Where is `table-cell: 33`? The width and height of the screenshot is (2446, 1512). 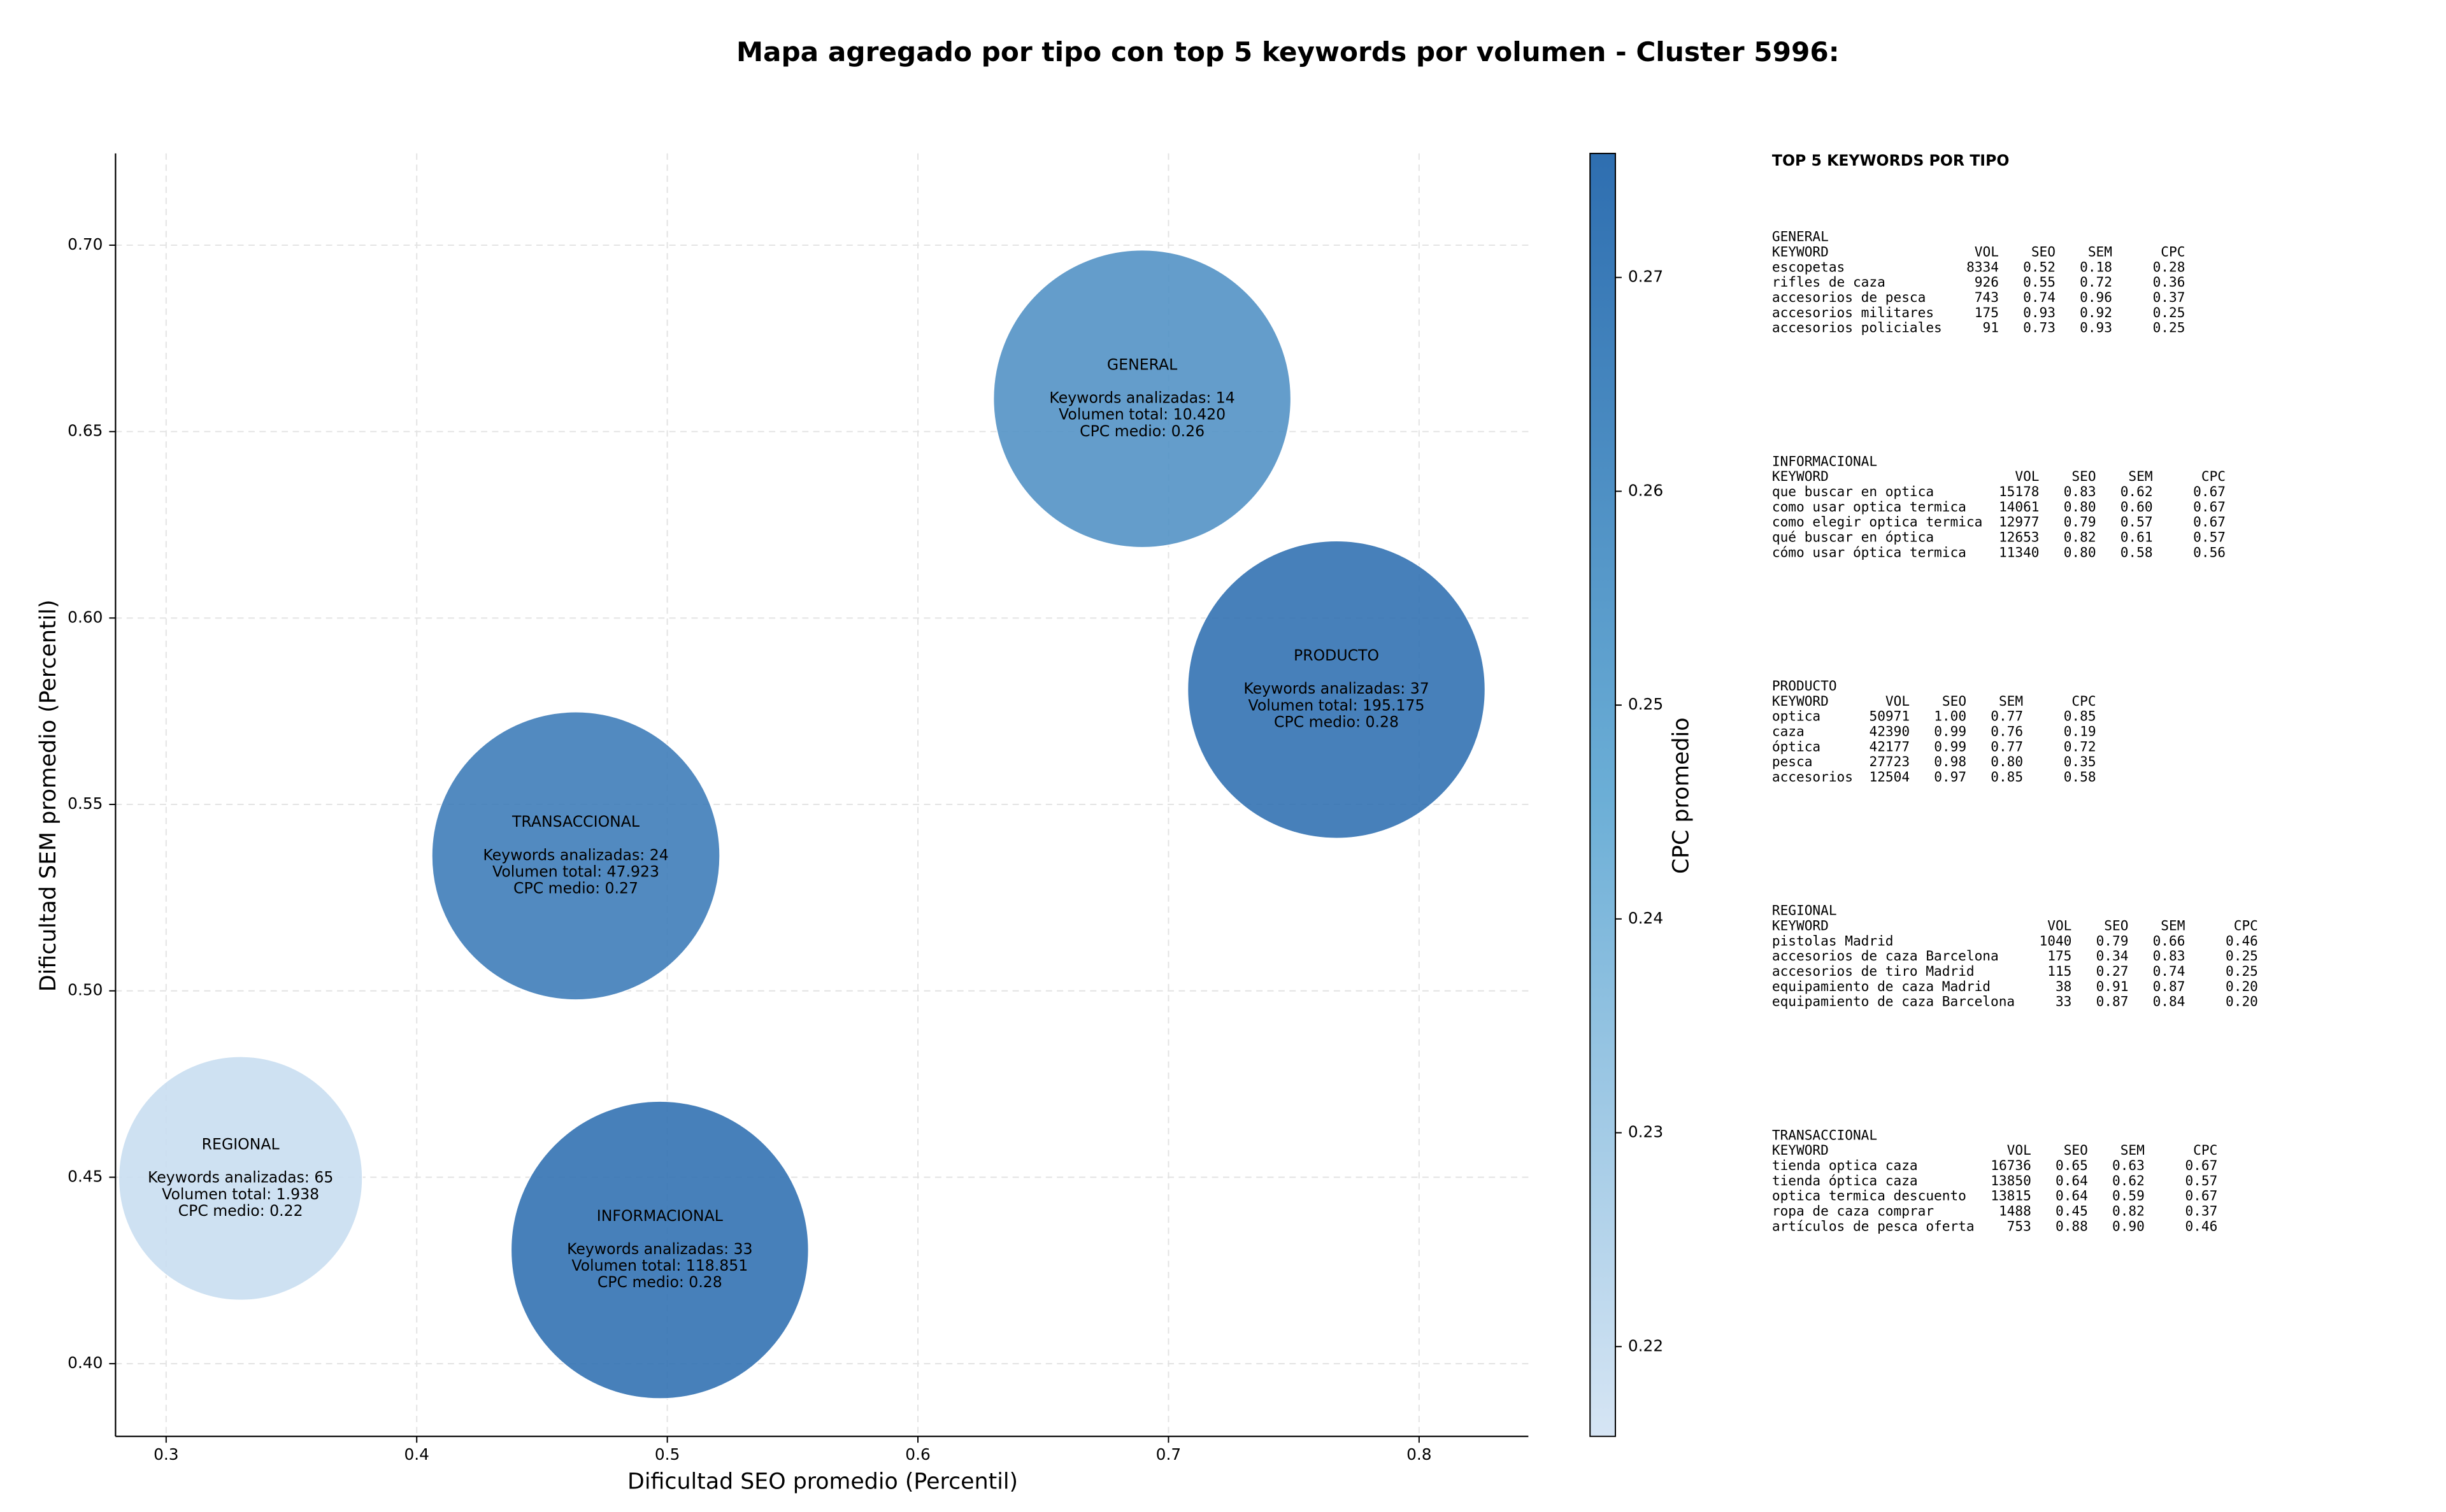
table-cell: 33 is located at coordinates (2063, 1001).